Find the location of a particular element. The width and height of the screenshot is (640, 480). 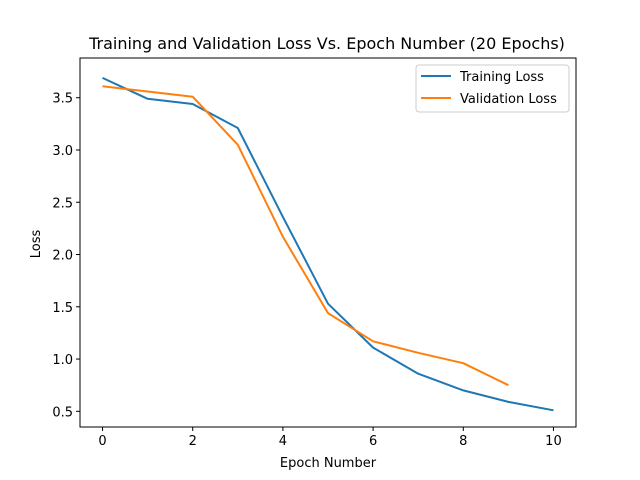

x-axis-label: Epoch Number is located at coordinates (328, 463).